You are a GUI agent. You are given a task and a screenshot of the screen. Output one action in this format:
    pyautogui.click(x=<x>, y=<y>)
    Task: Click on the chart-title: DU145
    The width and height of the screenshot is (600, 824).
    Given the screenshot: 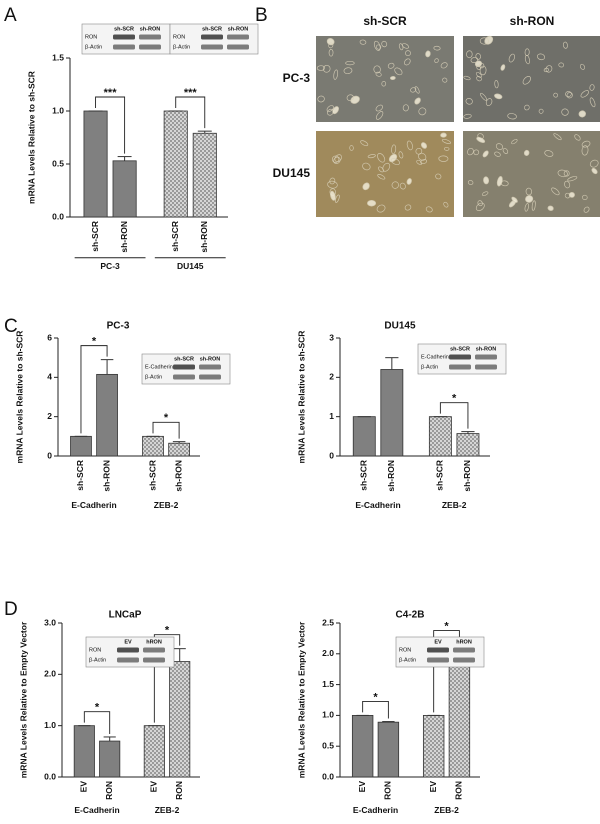 What is the action you would take?
    pyautogui.click(x=400, y=326)
    